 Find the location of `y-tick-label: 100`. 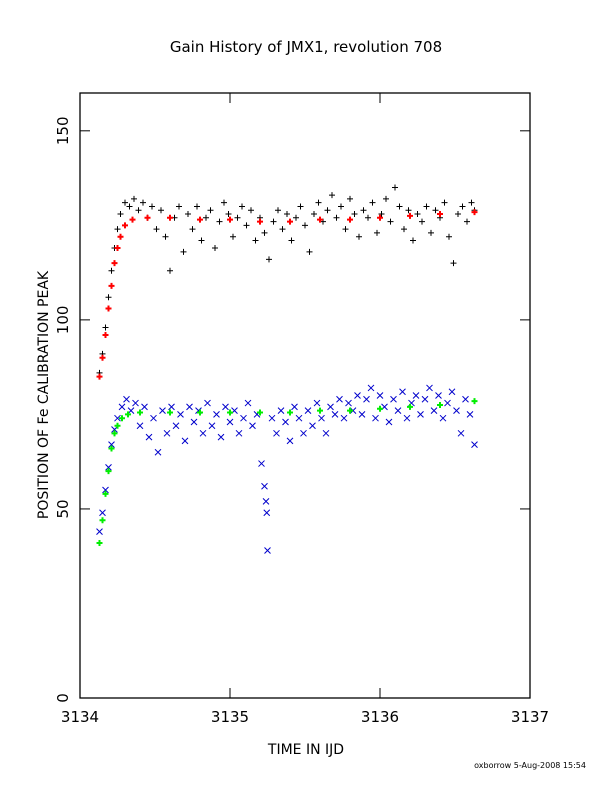

y-tick-label: 100 is located at coordinates (63, 320).